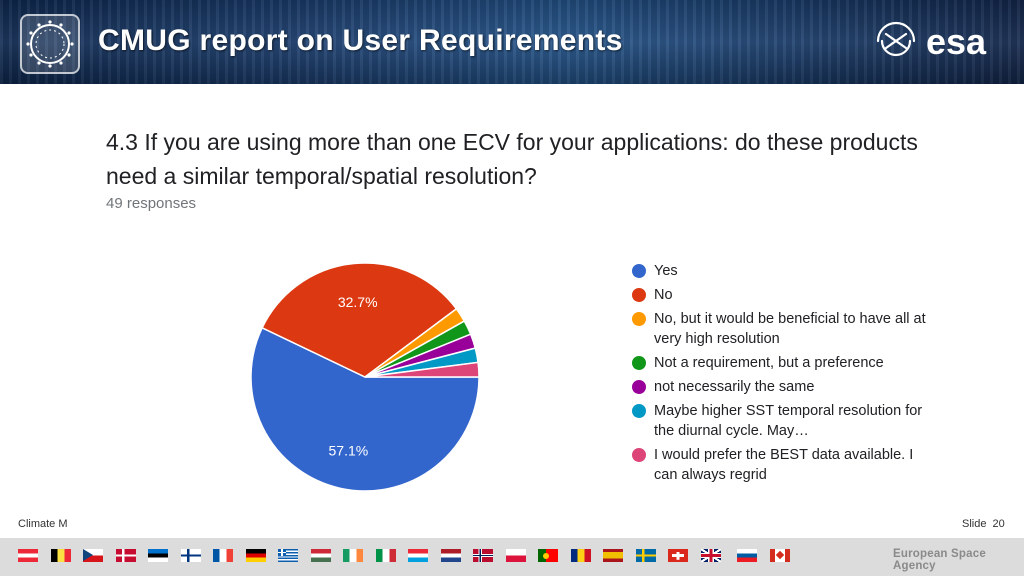 The height and width of the screenshot is (576, 1024). What do you see at coordinates (60, 555) in the screenshot?
I see `belgium-flag` at bounding box center [60, 555].